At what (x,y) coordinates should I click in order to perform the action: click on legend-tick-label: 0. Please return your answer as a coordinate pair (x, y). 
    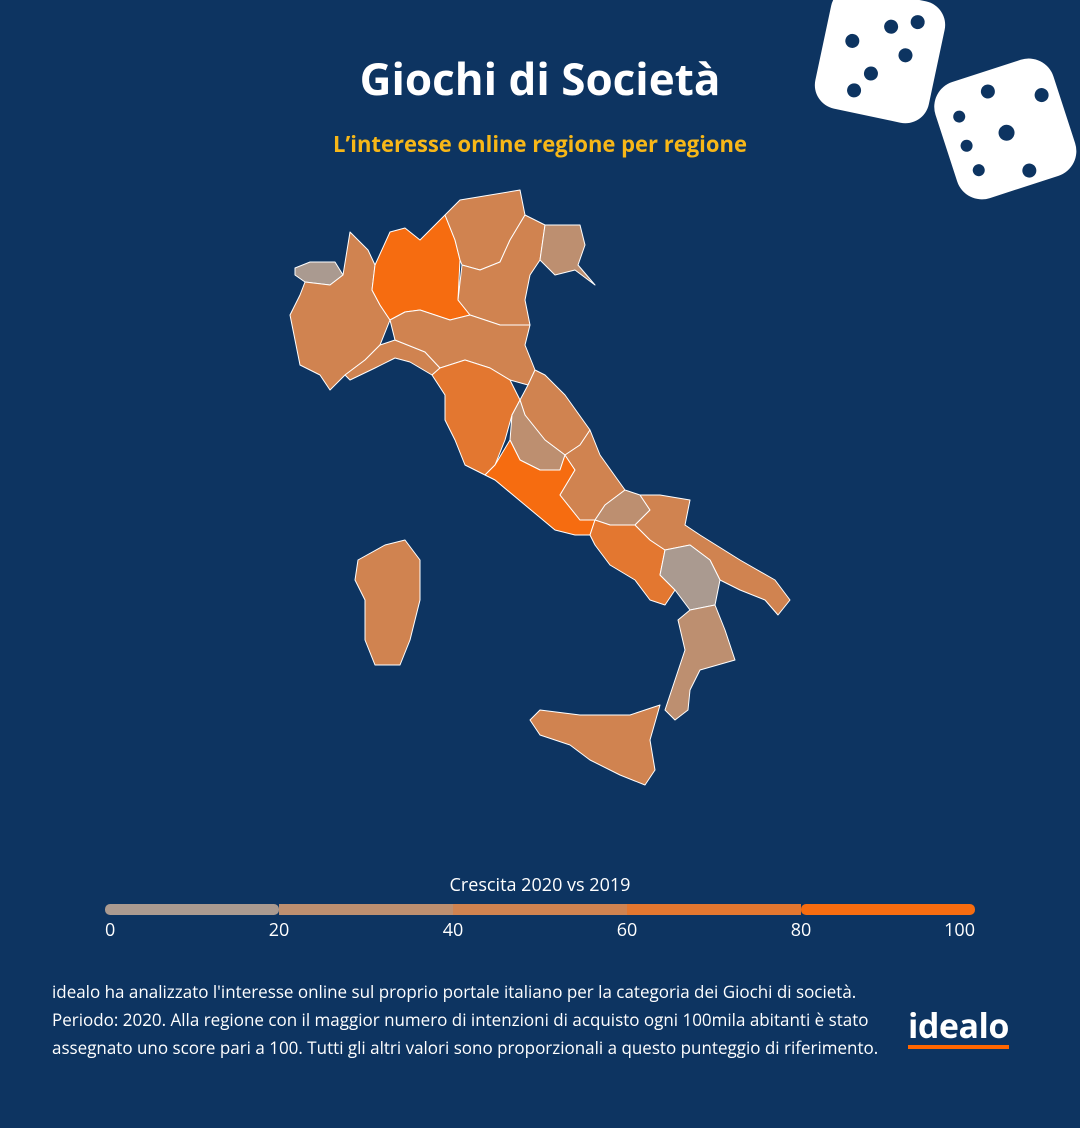
    Looking at the image, I should click on (110, 930).